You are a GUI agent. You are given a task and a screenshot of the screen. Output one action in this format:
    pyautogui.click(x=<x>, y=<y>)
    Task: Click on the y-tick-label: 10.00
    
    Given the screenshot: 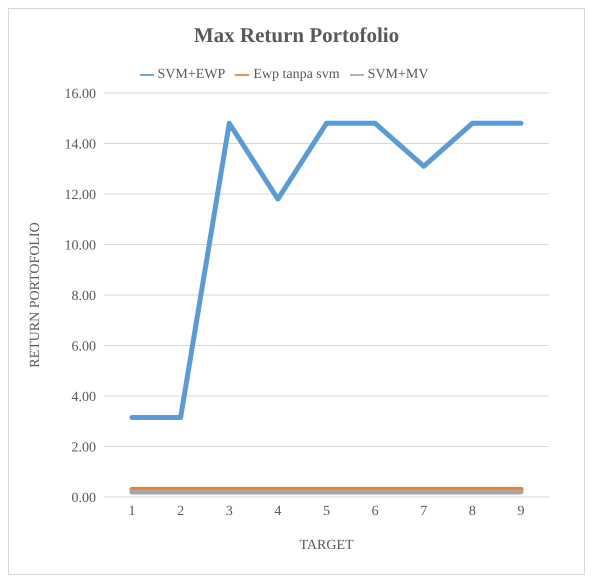 What is the action you would take?
    pyautogui.click(x=80, y=246)
    